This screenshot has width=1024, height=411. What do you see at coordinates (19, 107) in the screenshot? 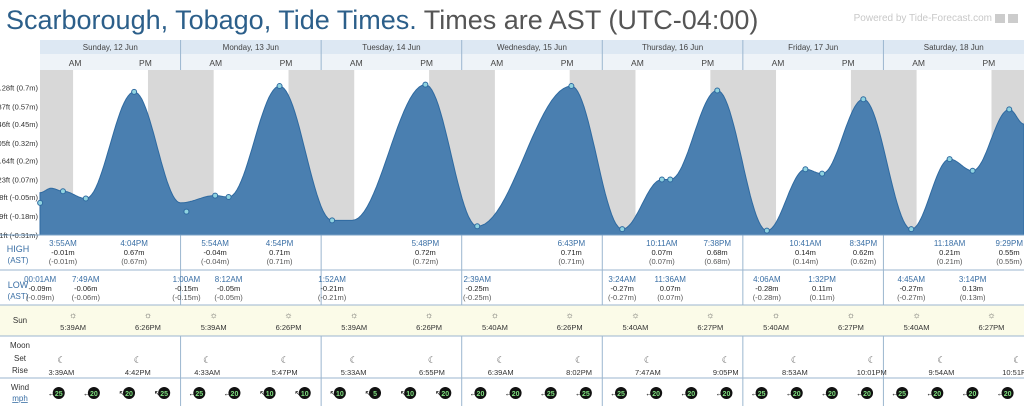
I see `y-tick-label: 1.87ft (0.57m)` at bounding box center [19, 107].